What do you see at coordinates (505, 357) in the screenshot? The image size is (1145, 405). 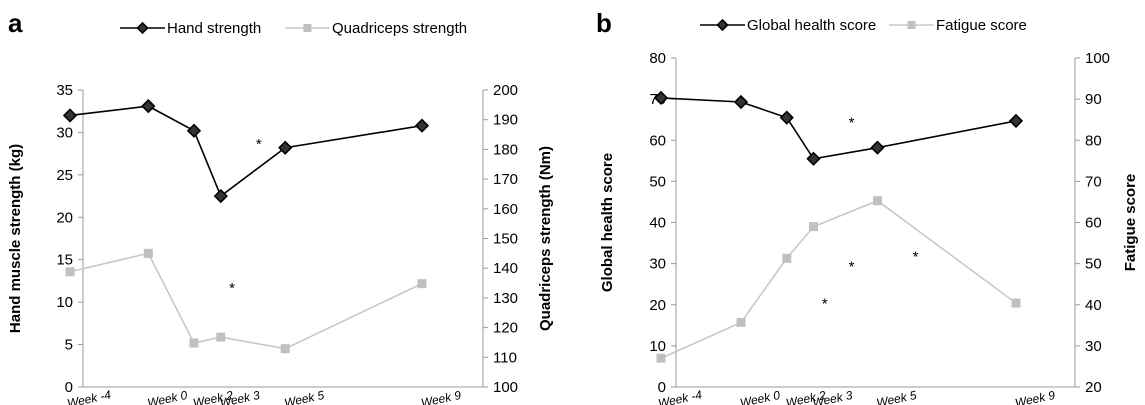 I see `right-tick-label: 110` at bounding box center [505, 357].